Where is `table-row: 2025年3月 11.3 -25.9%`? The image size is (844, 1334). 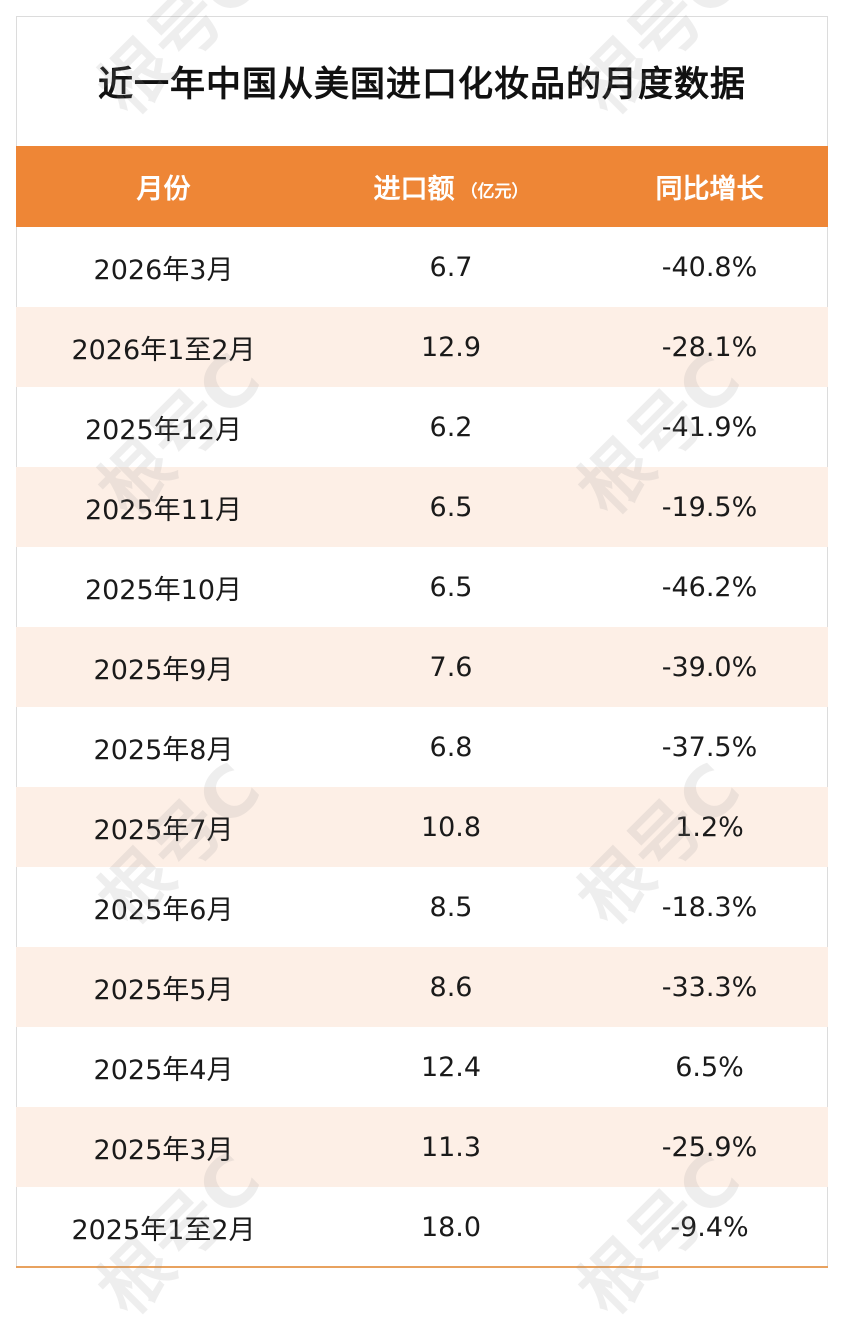
table-row: 2025年3月 11.3 -25.9% is located at coordinates (422, 1147).